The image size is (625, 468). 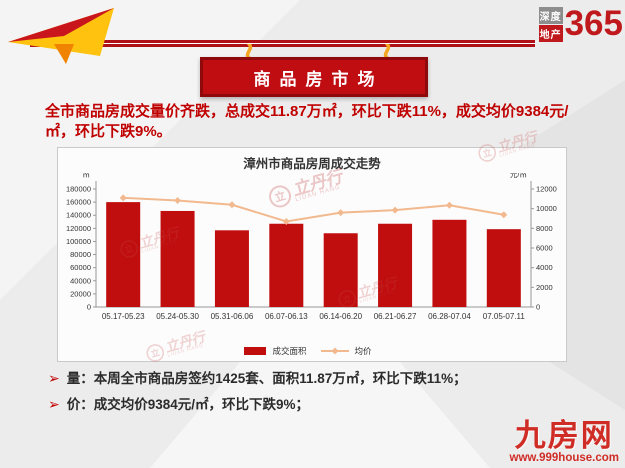 What do you see at coordinates (564, 435) in the screenshot?
I see `jiufangwang-name: 九房网` at bounding box center [564, 435].